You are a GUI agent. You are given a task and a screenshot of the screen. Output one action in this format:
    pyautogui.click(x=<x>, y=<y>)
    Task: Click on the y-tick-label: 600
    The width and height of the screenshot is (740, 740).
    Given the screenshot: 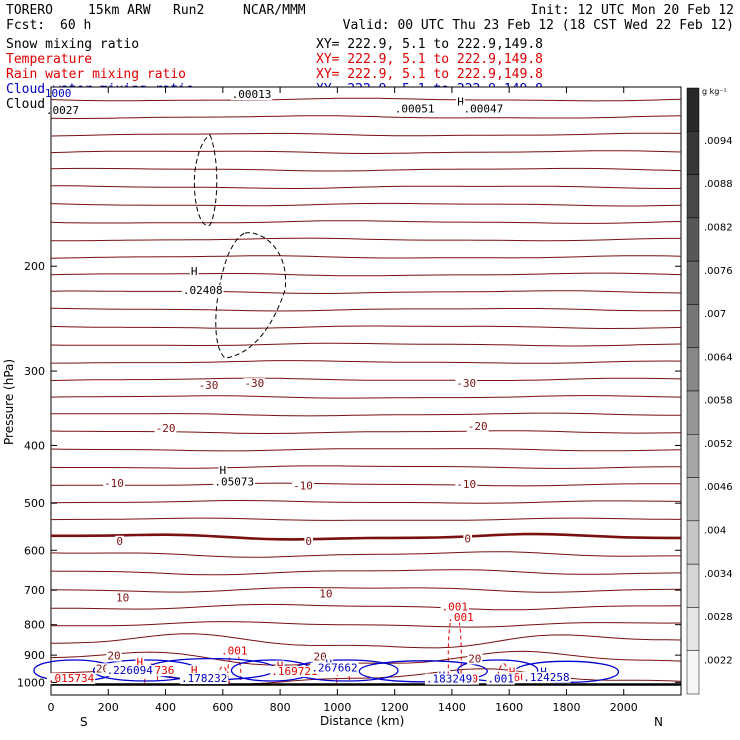 What is the action you would take?
    pyautogui.click(x=34, y=550)
    